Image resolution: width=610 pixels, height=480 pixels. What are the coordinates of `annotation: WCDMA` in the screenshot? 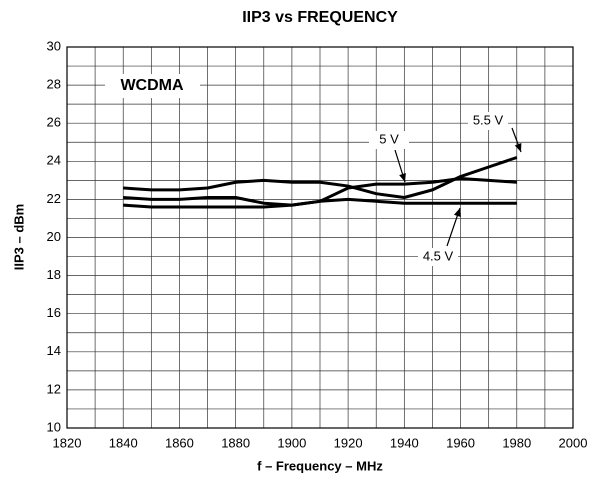 It's located at (152, 85).